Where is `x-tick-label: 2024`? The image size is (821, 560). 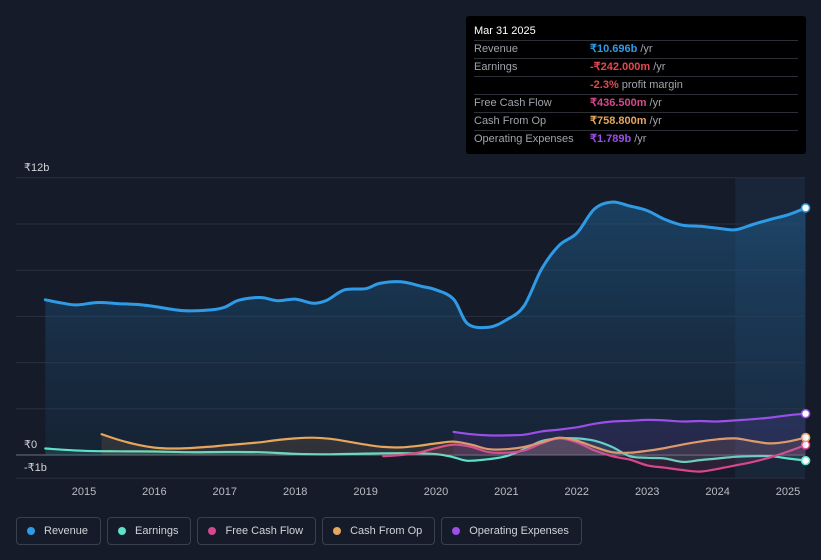
x-tick-label: 2024 is located at coordinates (717, 492).